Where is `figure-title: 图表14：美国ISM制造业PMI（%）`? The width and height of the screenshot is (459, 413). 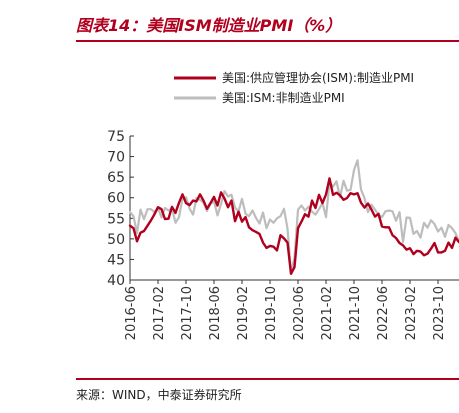
figure-title: 图表14：美国ISM制造业PMI（%） is located at coordinates (209, 25).